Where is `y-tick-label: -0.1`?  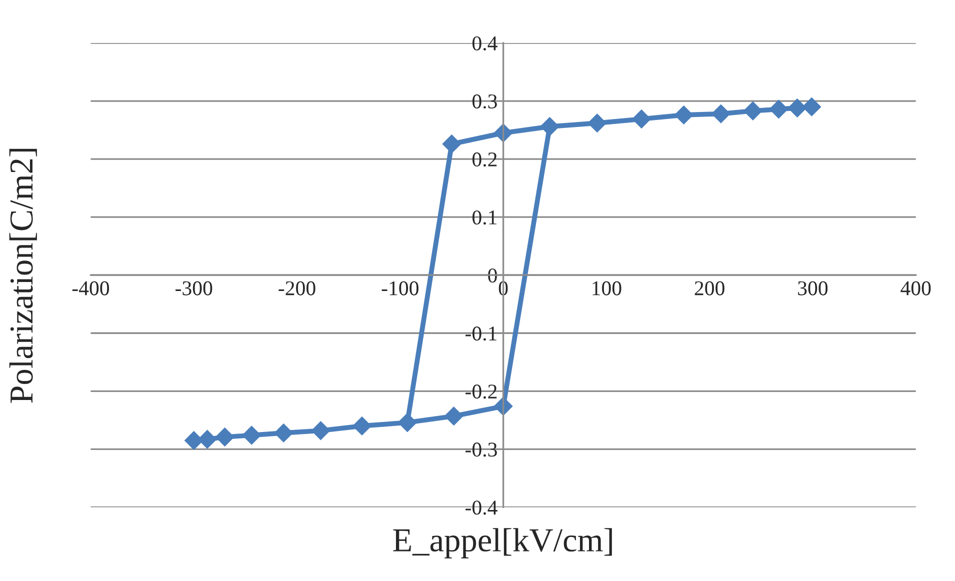 y-tick-label: -0.1 is located at coordinates (481, 333).